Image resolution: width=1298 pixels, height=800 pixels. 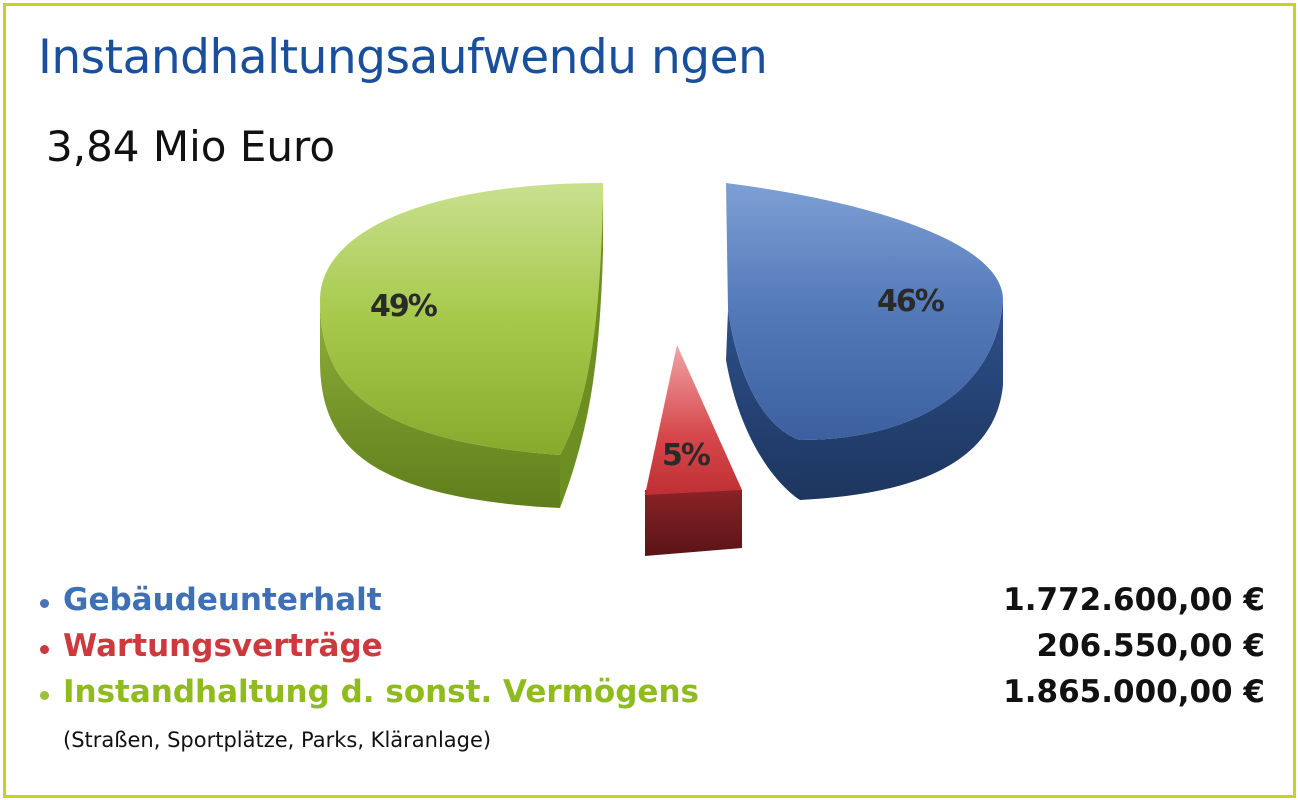 I want to click on pie-slice-gebaeudeunterhalt-side-front, so click(x=901, y=400).